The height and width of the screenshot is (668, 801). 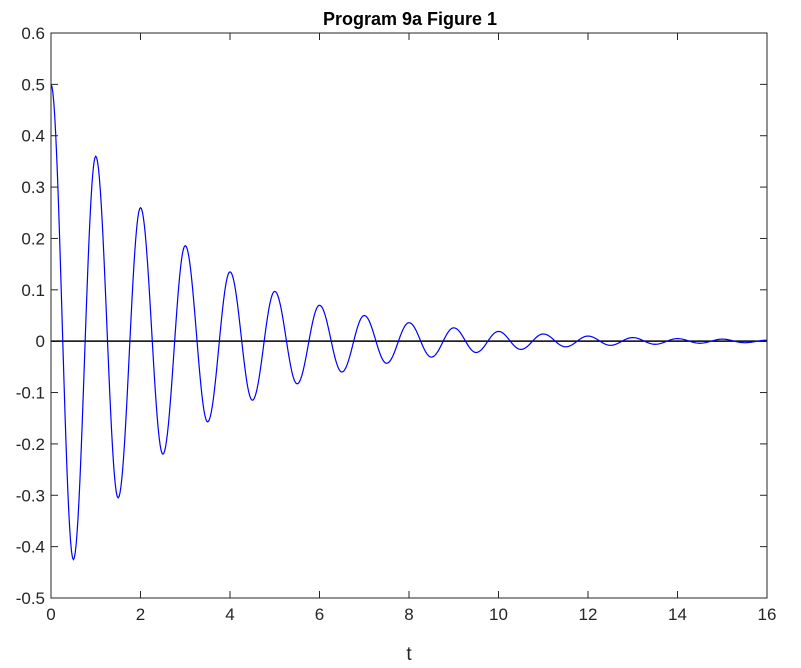 I want to click on x-tick-label: 14, so click(x=677, y=614).